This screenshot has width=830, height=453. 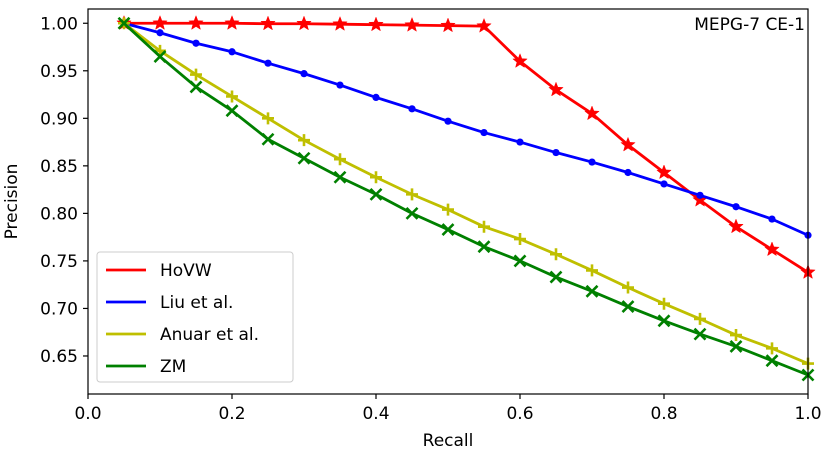 What do you see at coordinates (146, 367) in the screenshot?
I see `legend-item-zm: ZM` at bounding box center [146, 367].